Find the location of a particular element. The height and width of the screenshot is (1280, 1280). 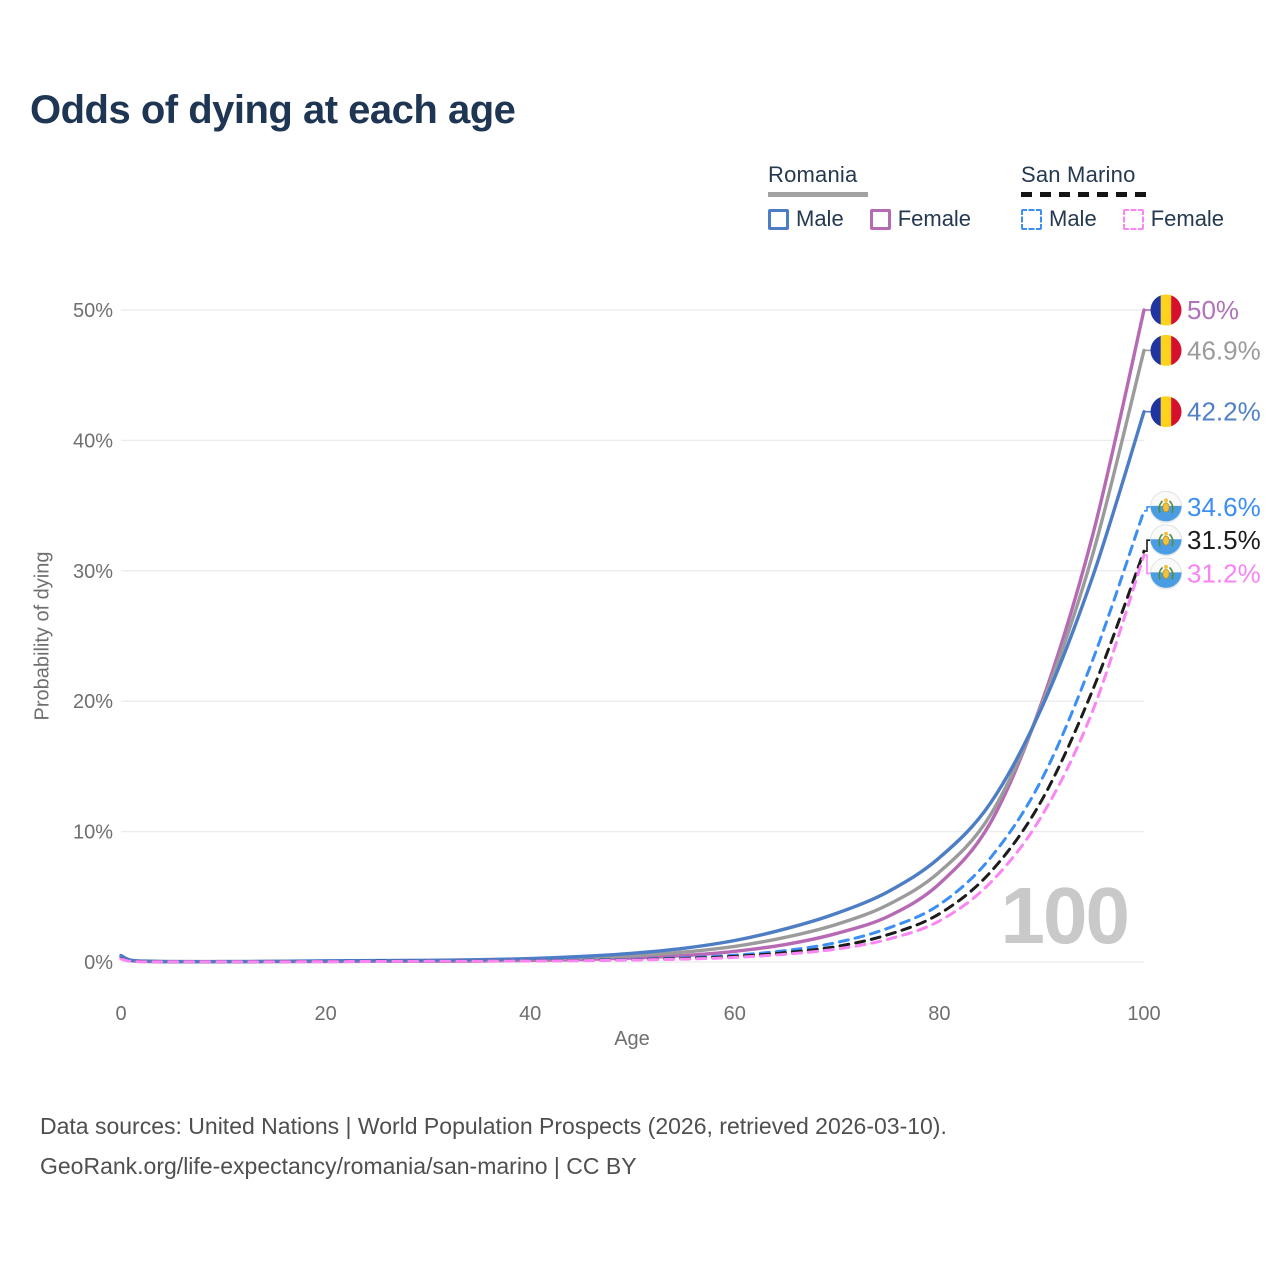

legend-label-romania-male: Male is located at coordinates (820, 218).